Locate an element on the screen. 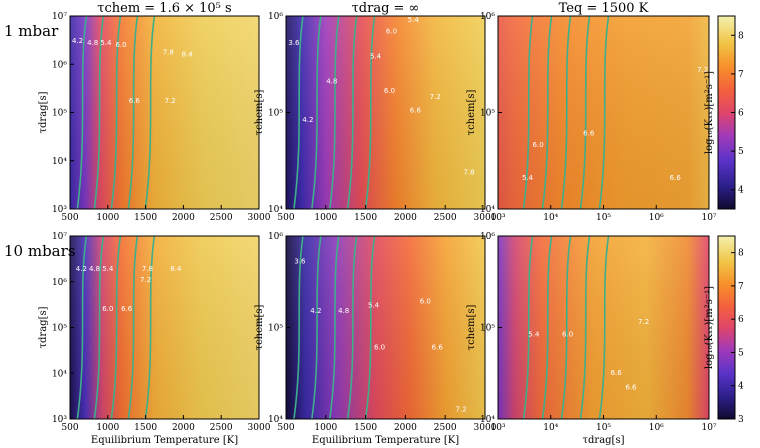 This screenshot has width=760, height=448. contour-label: 7.8 is located at coordinates (147, 269).